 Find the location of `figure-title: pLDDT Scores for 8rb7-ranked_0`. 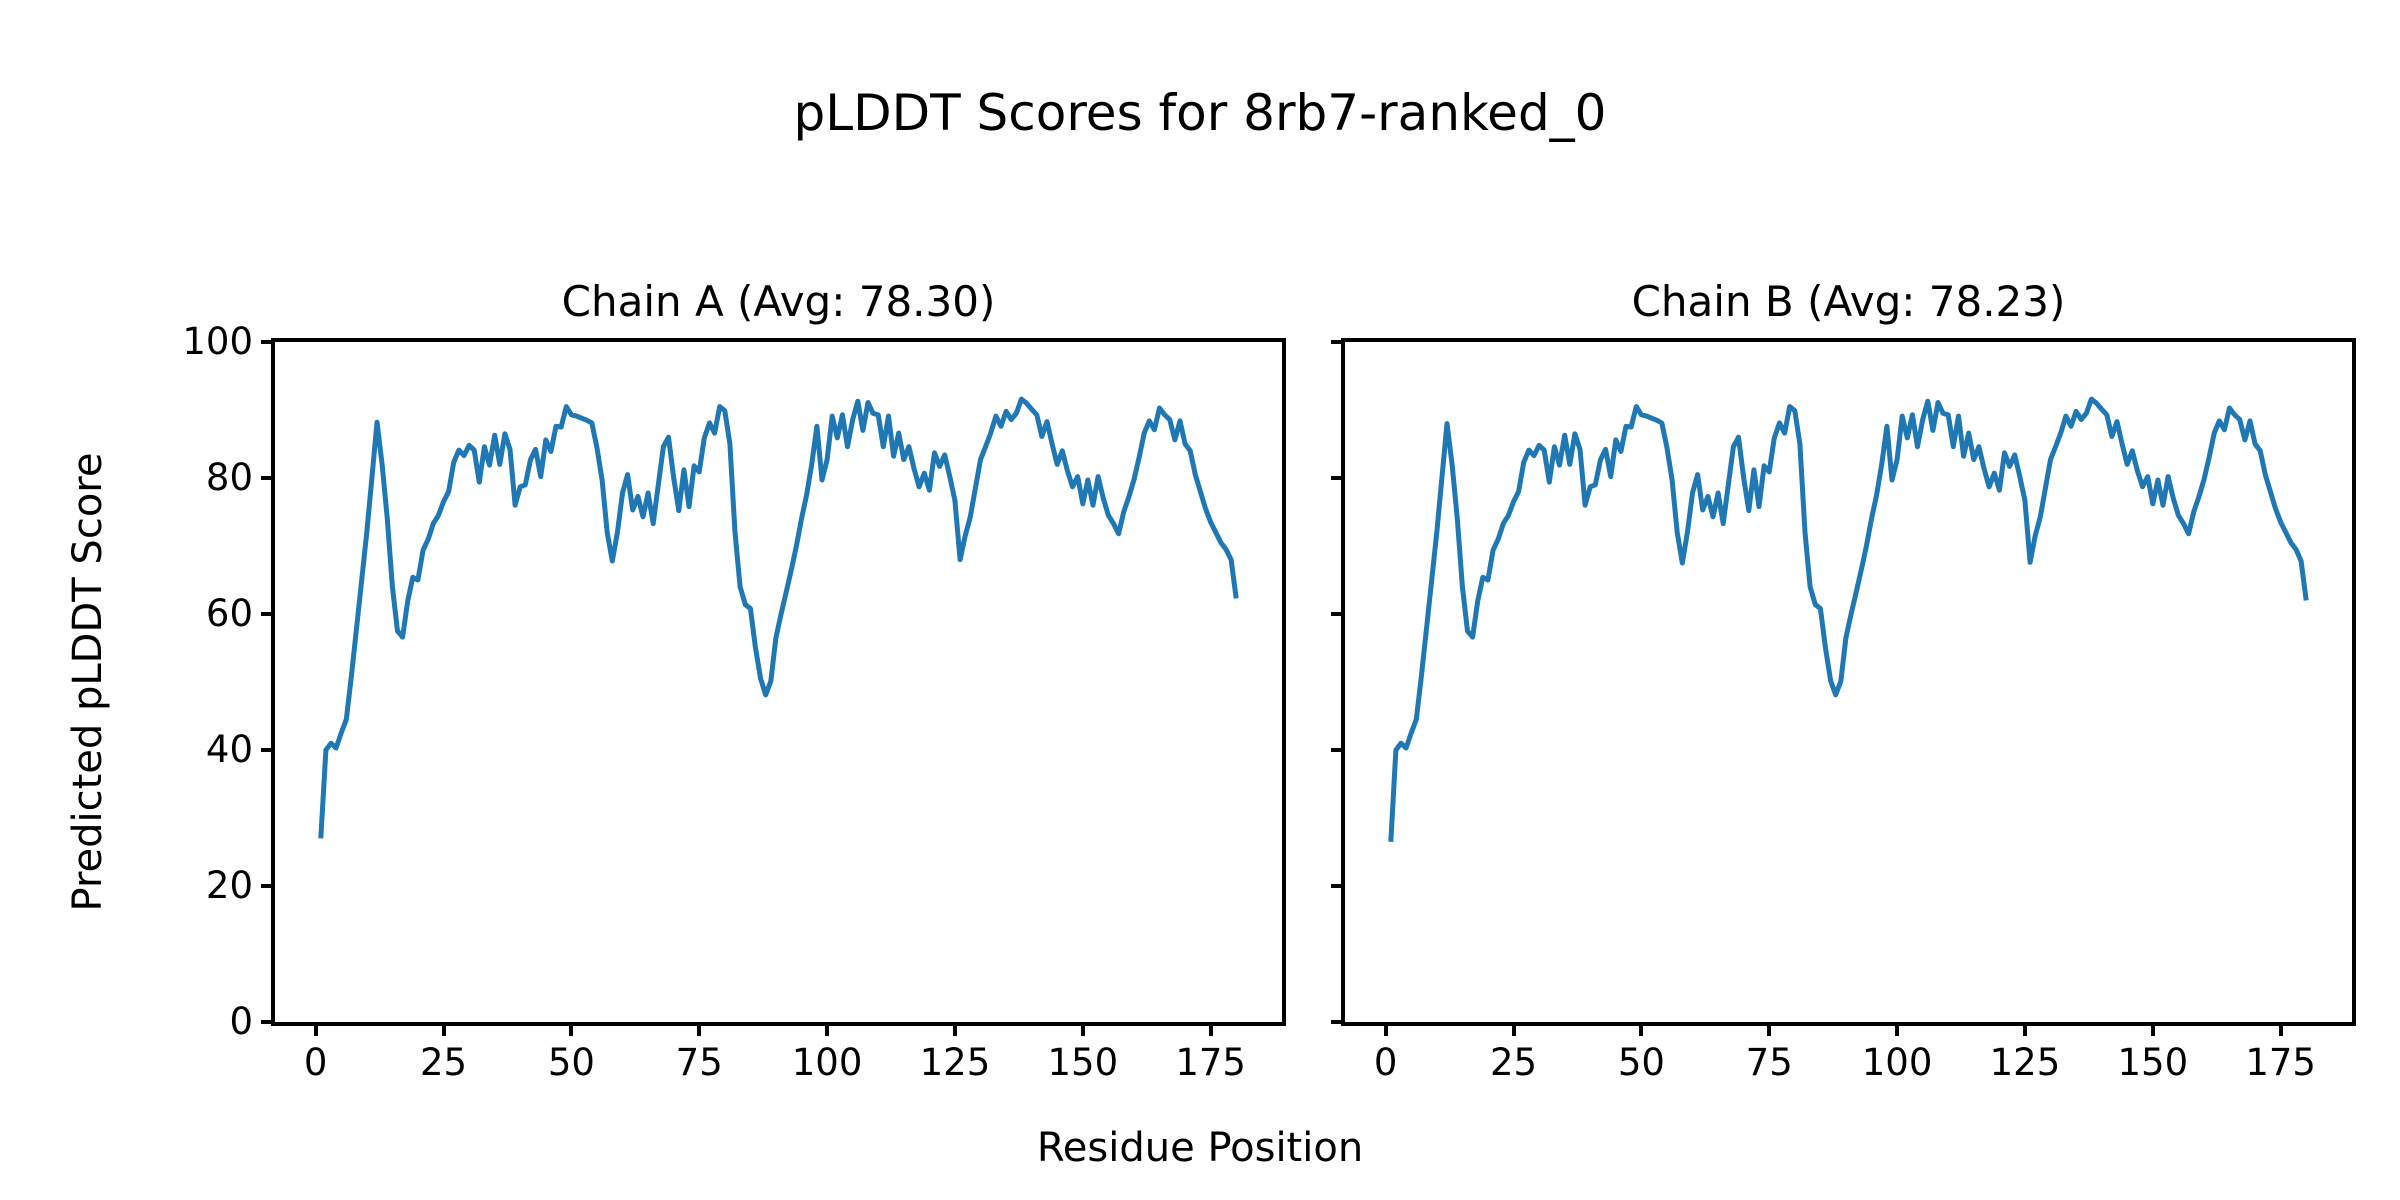

figure-title: pLDDT Scores for 8rb7-ranked_0 is located at coordinates (1200, 113).